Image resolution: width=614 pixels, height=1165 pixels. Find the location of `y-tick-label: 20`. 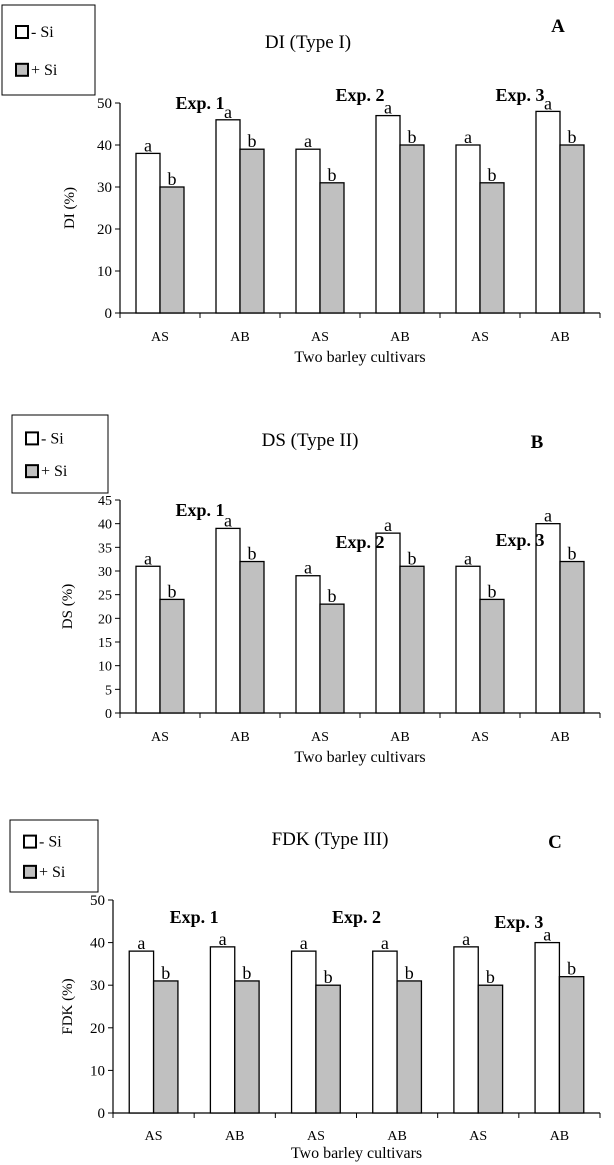

y-tick-label: 20 is located at coordinates (105, 619).